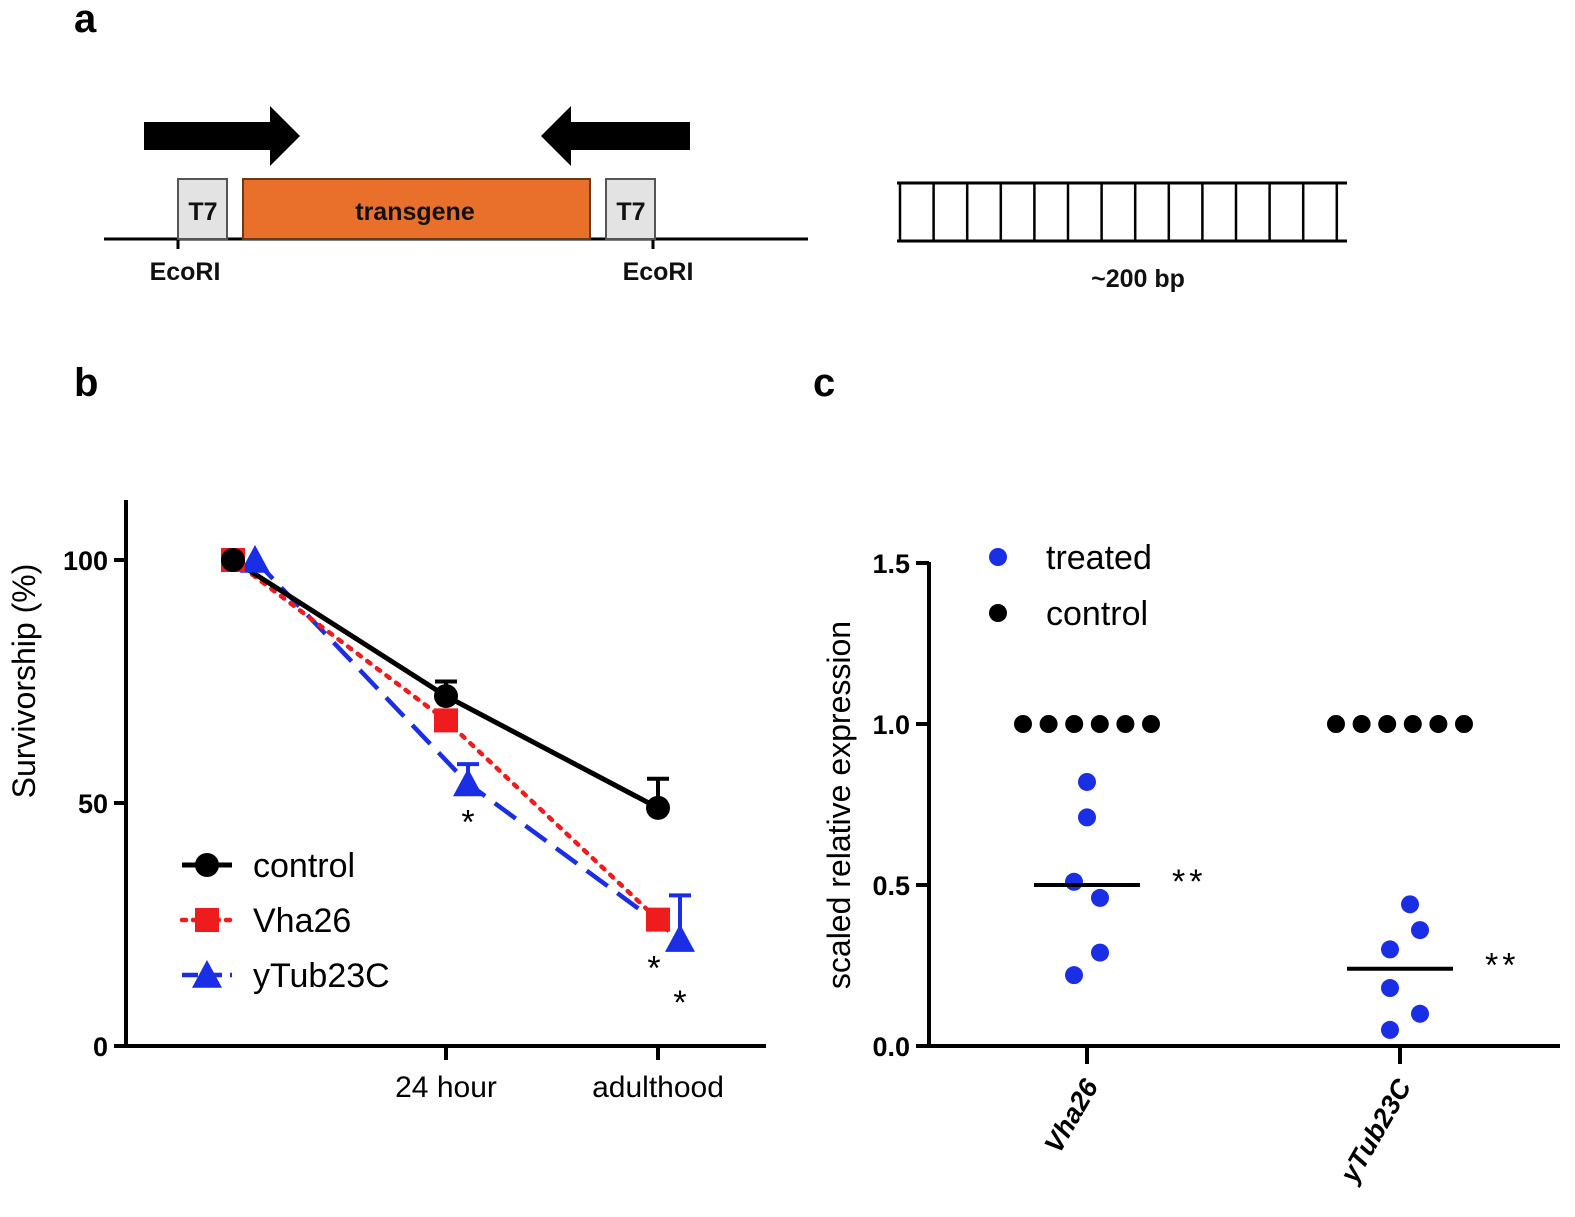  What do you see at coordinates (998, 557) in the screenshot?
I see `c-legend-marker-treated` at bounding box center [998, 557].